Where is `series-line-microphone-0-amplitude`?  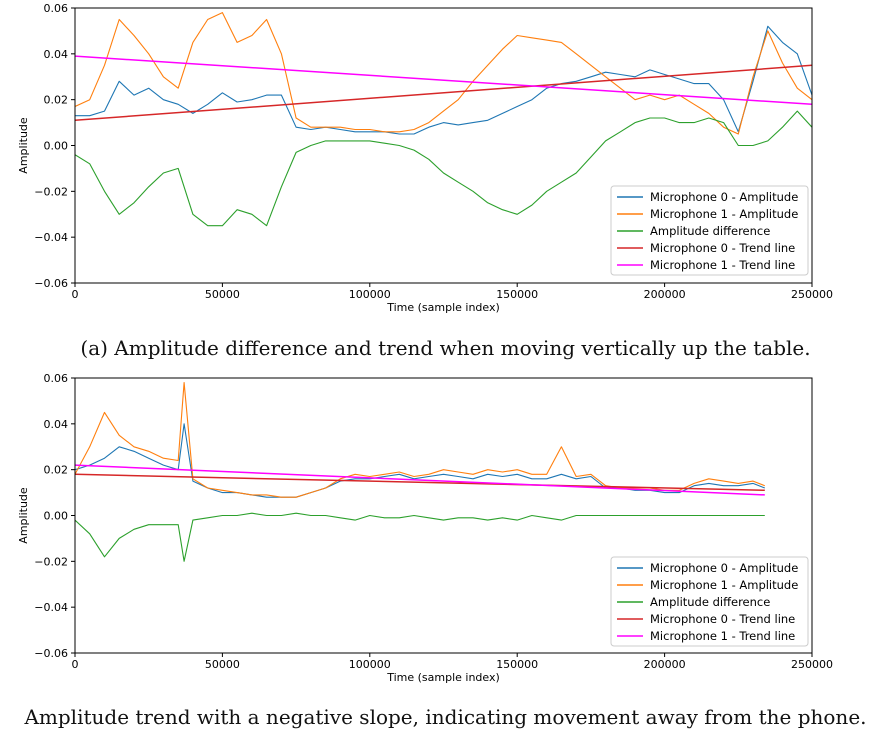 series-line-microphone-0-amplitude is located at coordinates (443, 80).